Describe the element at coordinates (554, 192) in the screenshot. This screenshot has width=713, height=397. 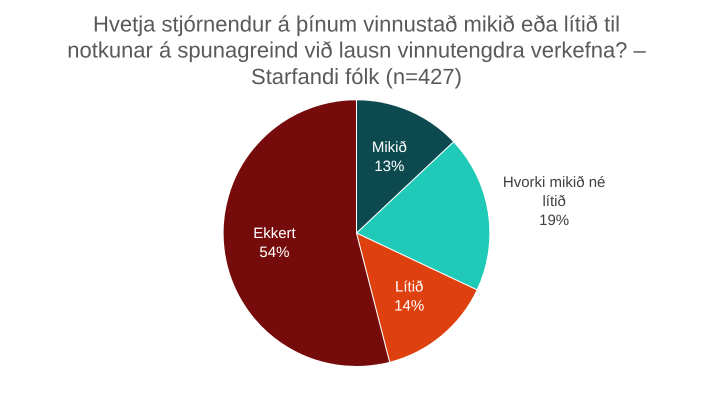
I see `slice-label: Hvorki mikið né lítið` at that location.